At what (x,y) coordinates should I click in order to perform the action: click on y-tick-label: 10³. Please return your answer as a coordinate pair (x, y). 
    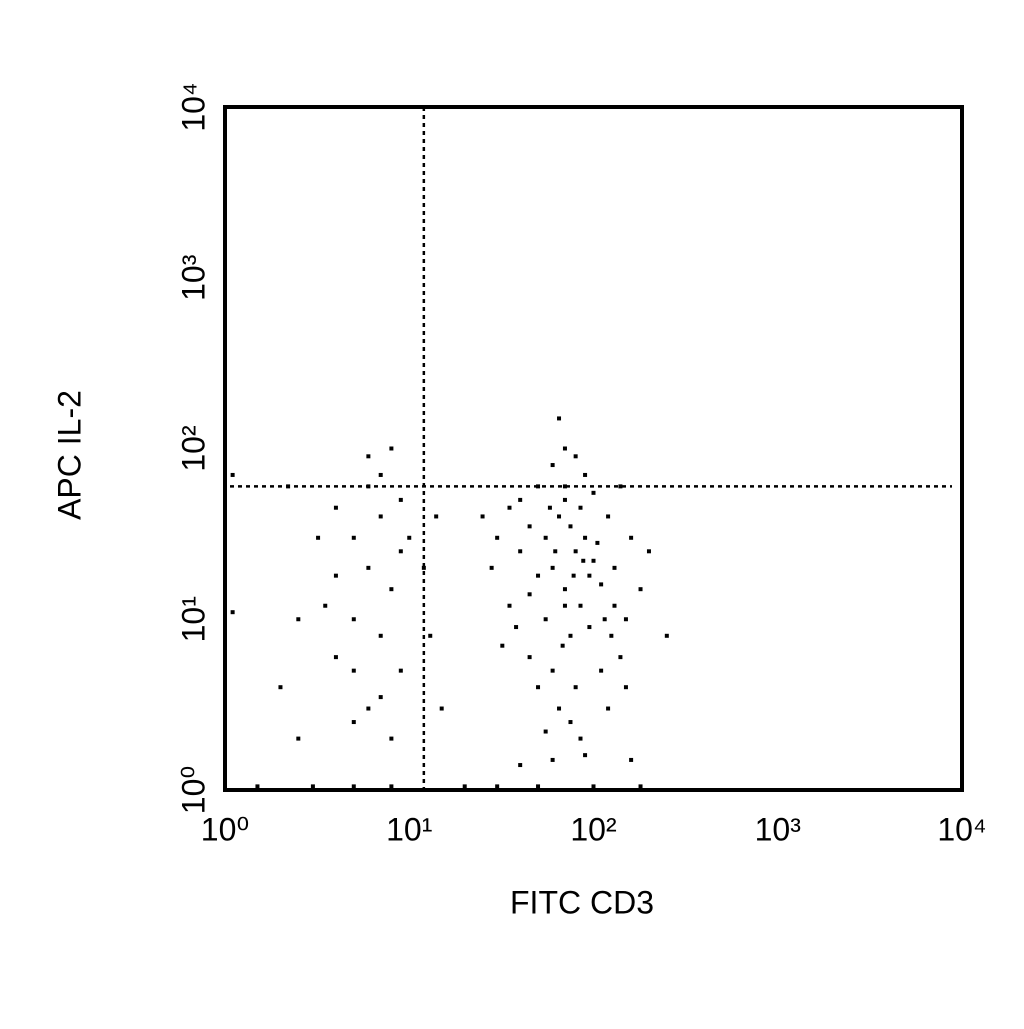
    Looking at the image, I should click on (193, 277).